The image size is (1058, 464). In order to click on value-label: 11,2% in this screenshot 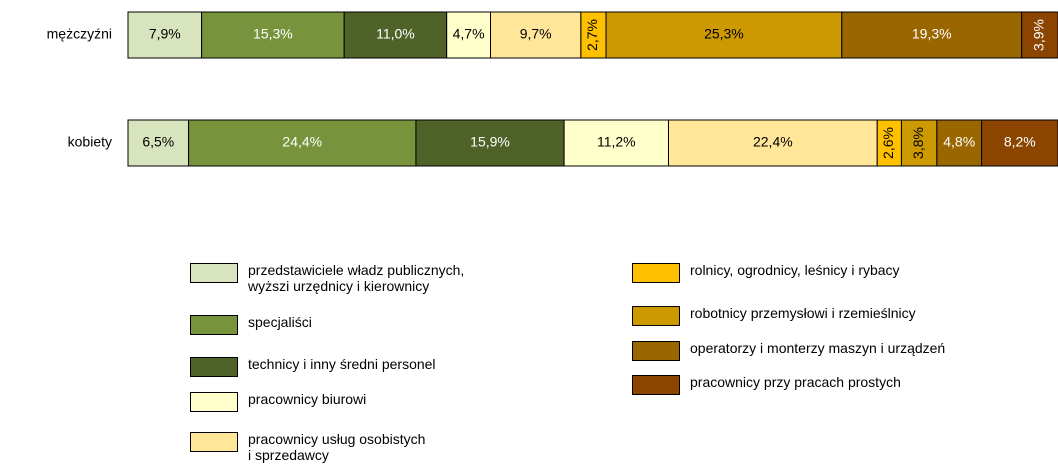, I will do `click(616, 142)`.